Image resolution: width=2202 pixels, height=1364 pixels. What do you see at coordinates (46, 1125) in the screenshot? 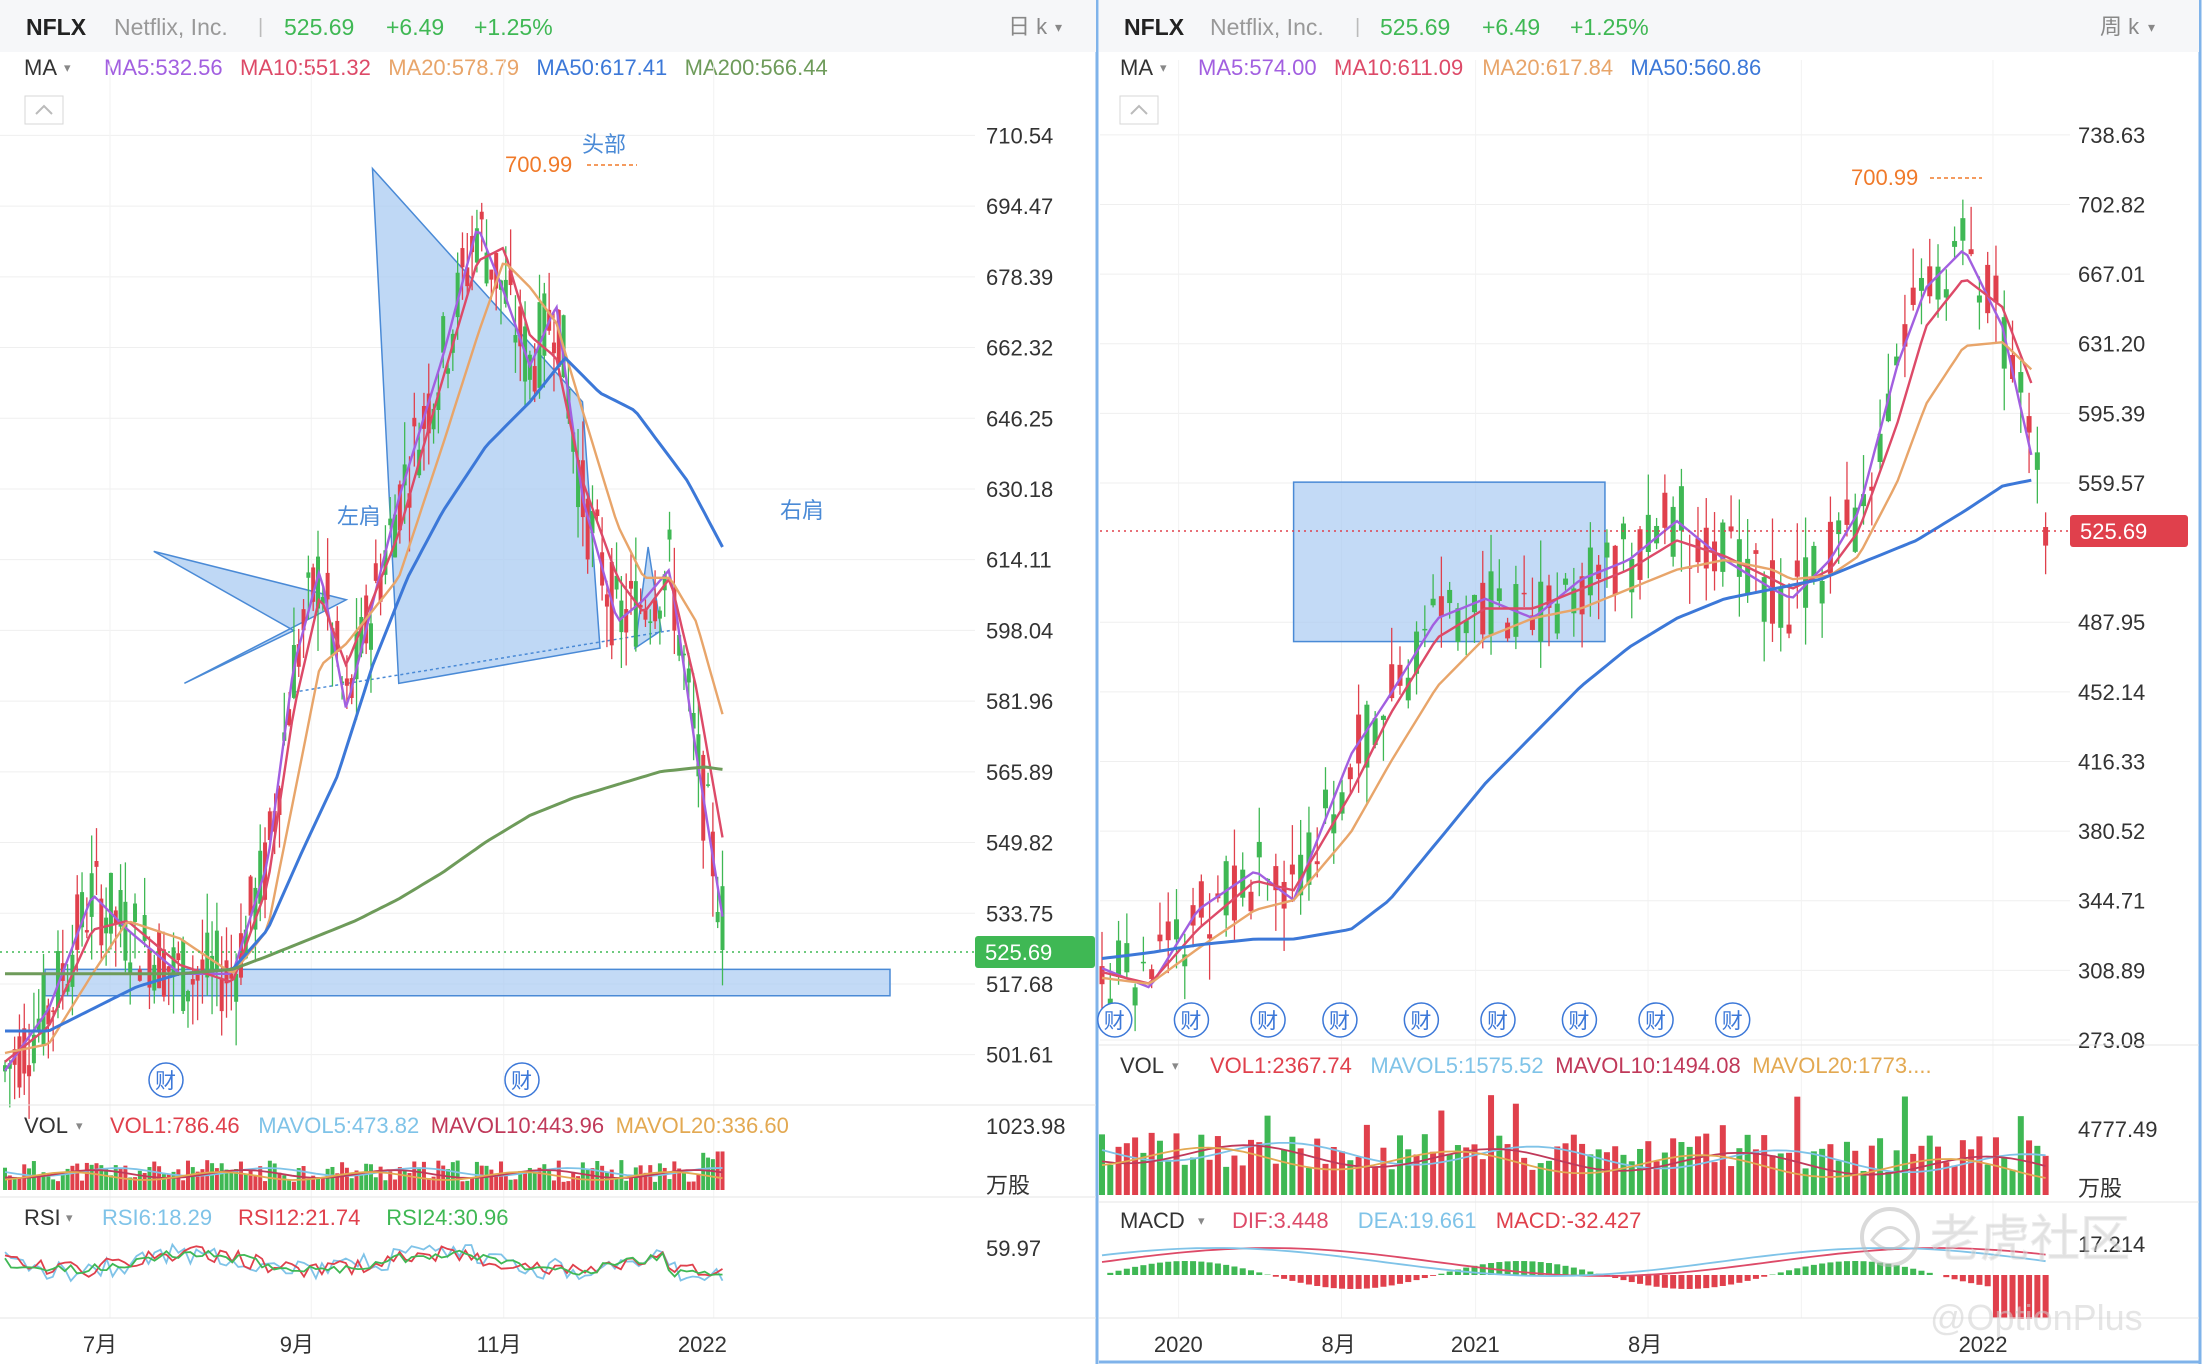
I see `left-vol-label: VOL` at bounding box center [46, 1125].